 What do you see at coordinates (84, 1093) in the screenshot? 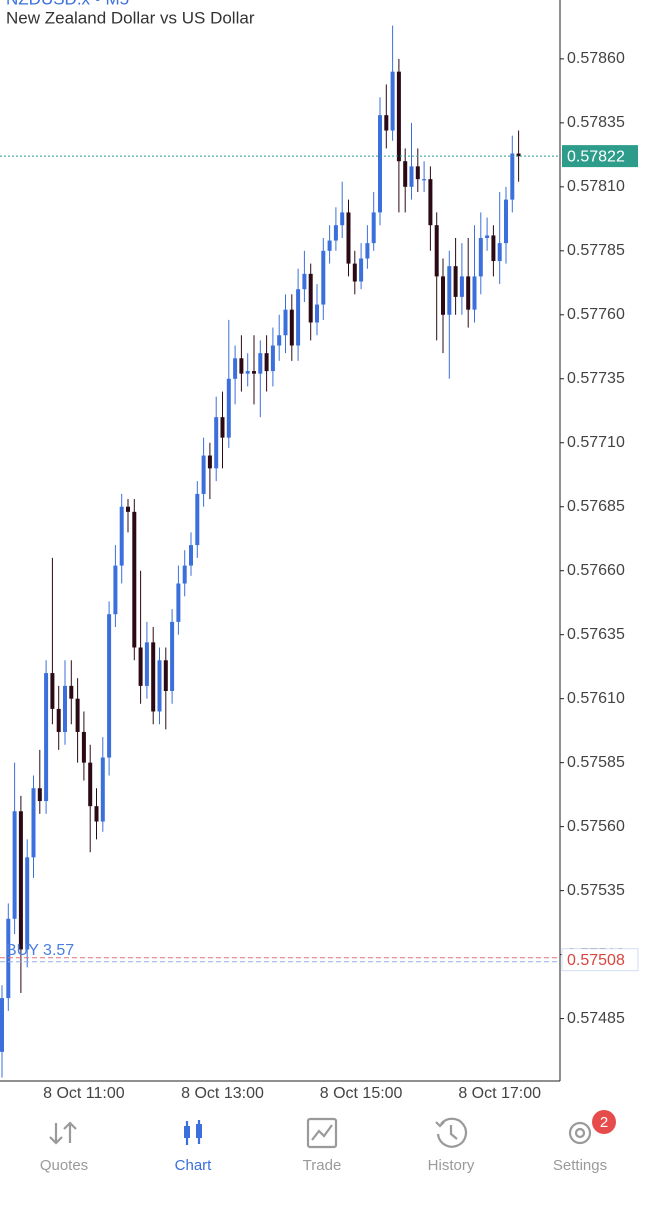
I see `x-tick-label: 8 Oct 11:00` at bounding box center [84, 1093].